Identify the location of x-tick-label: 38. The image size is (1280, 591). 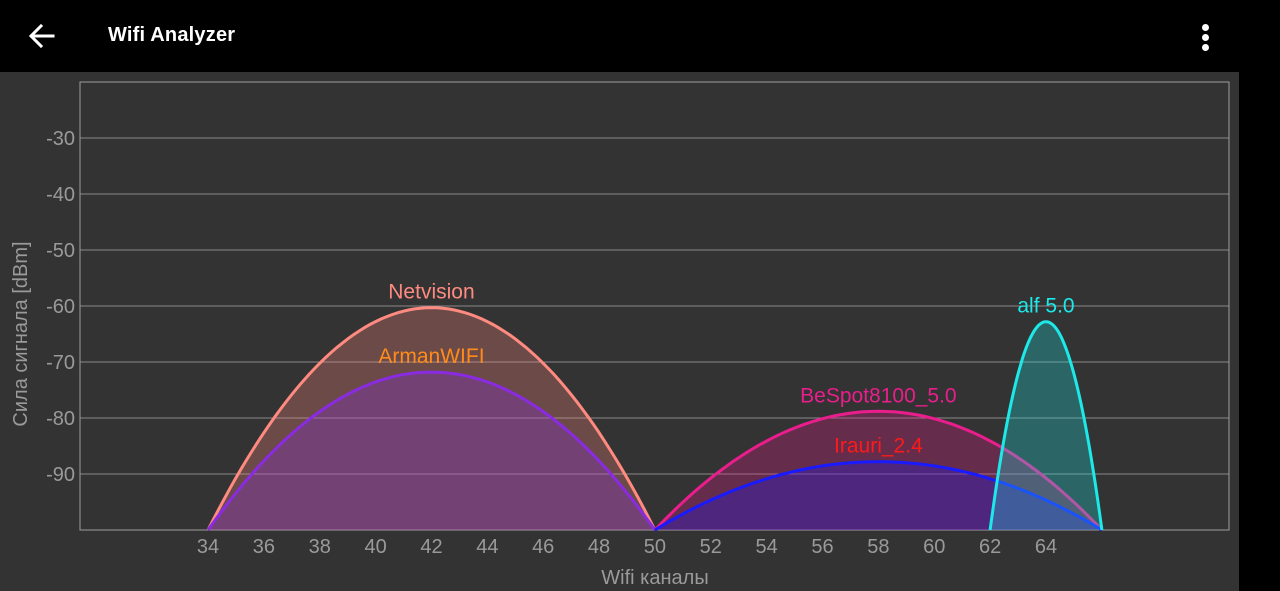
(320, 547).